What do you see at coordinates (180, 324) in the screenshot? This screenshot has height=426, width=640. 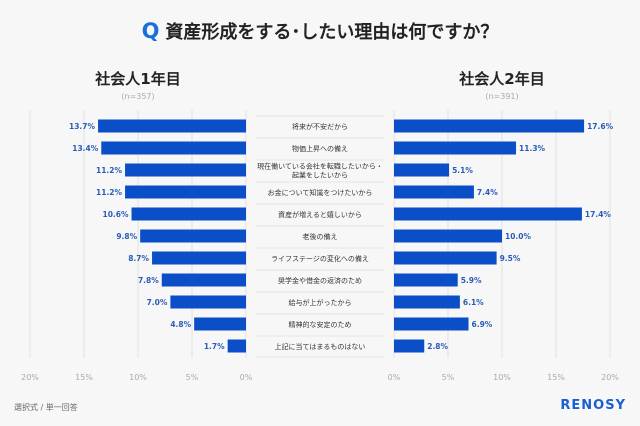 I see `value-label-left: 4.8%` at bounding box center [180, 324].